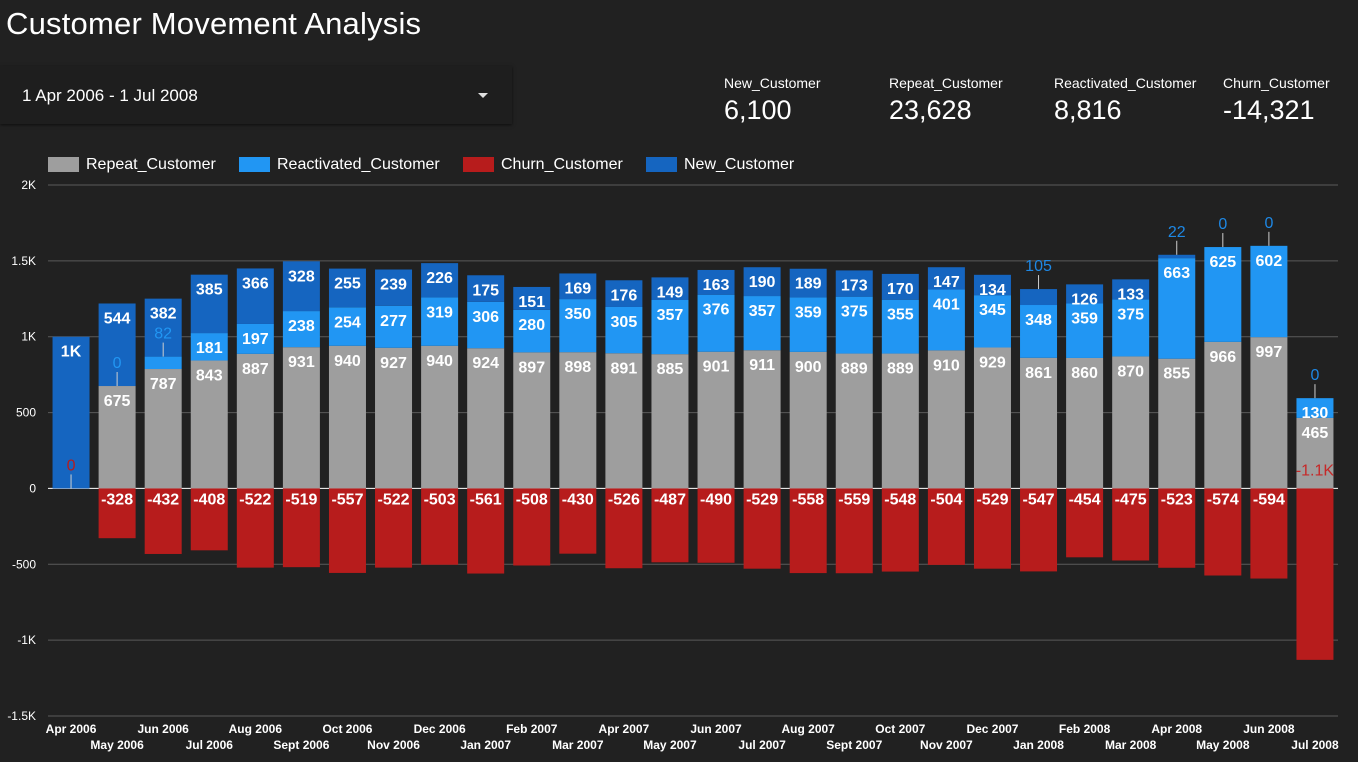 This screenshot has height=762, width=1358. I want to click on y-tick-label: 500, so click(26, 413).